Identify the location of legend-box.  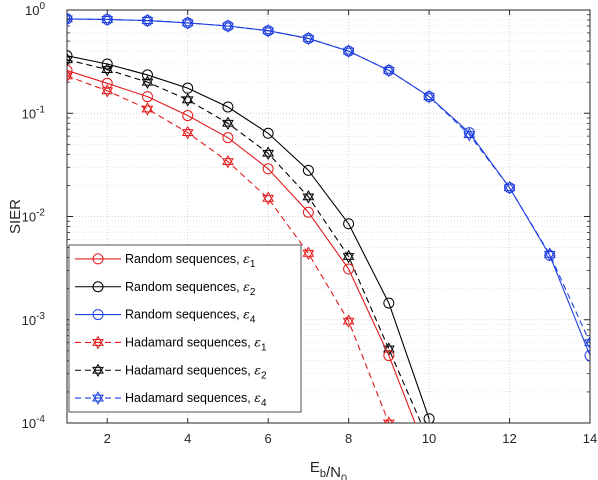
(185, 328).